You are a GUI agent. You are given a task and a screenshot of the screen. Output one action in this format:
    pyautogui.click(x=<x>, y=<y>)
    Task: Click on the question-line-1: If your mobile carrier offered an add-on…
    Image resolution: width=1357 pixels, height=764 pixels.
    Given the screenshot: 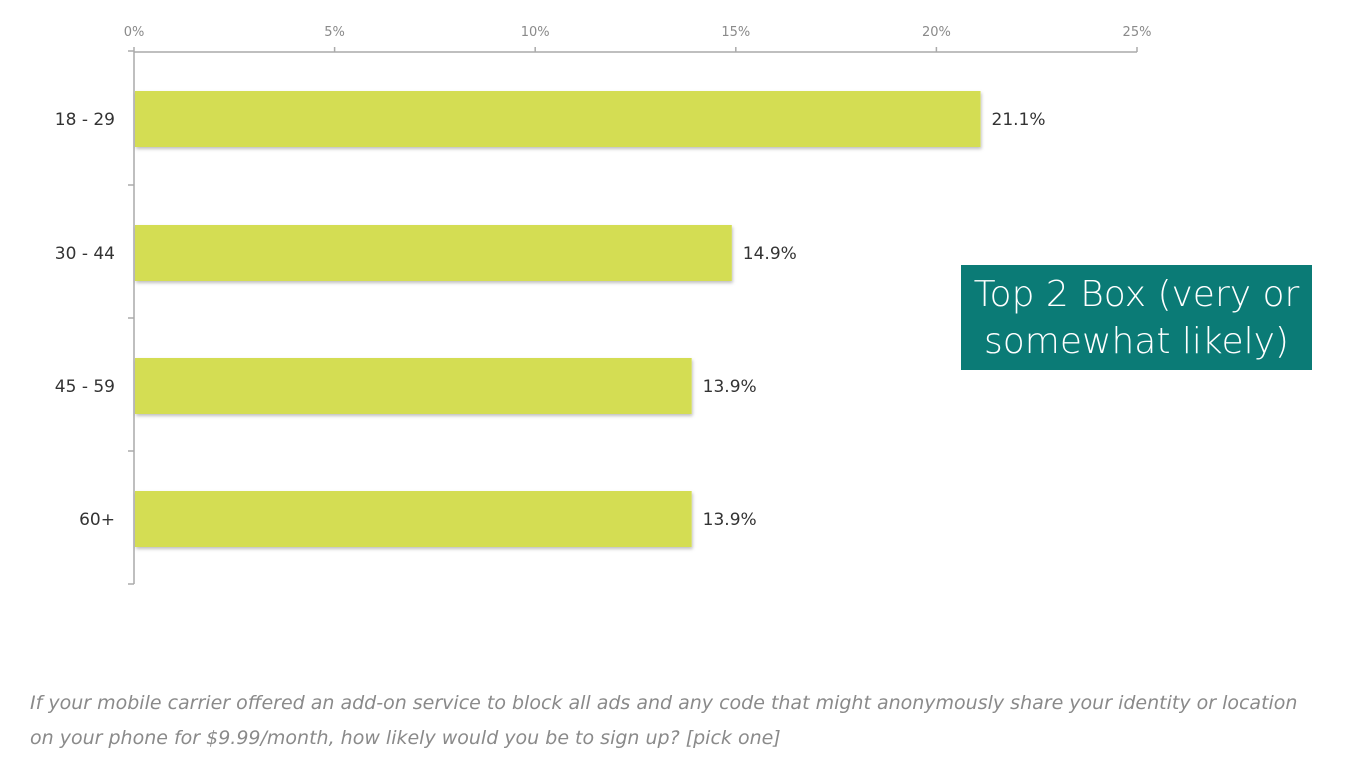 What is the action you would take?
    pyautogui.click(x=664, y=703)
    